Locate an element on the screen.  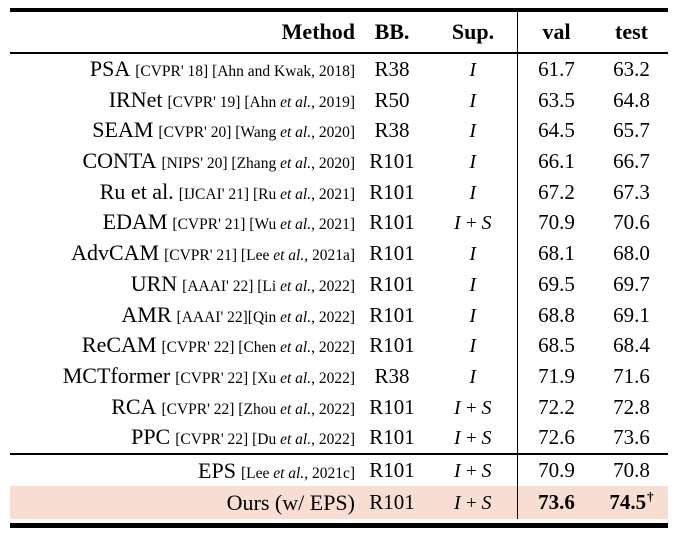
val-score-cell: 61.7 is located at coordinates (556, 69).